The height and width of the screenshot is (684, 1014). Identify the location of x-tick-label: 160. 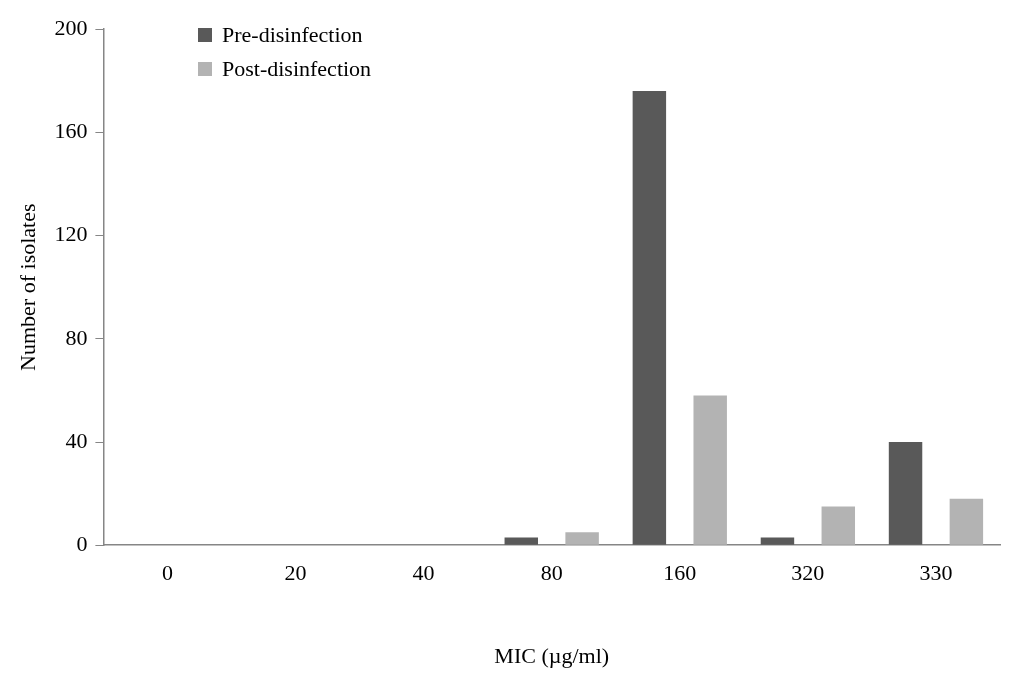
(680, 573).